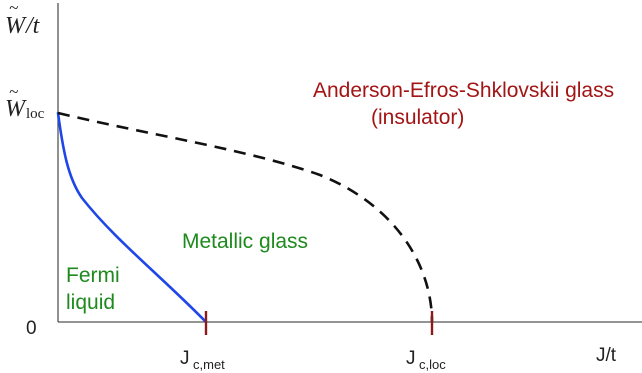 Image resolution: width=642 pixels, height=373 pixels. What do you see at coordinates (245, 241) in the screenshot?
I see `metallic-glass-label: Metallic glass` at bounding box center [245, 241].